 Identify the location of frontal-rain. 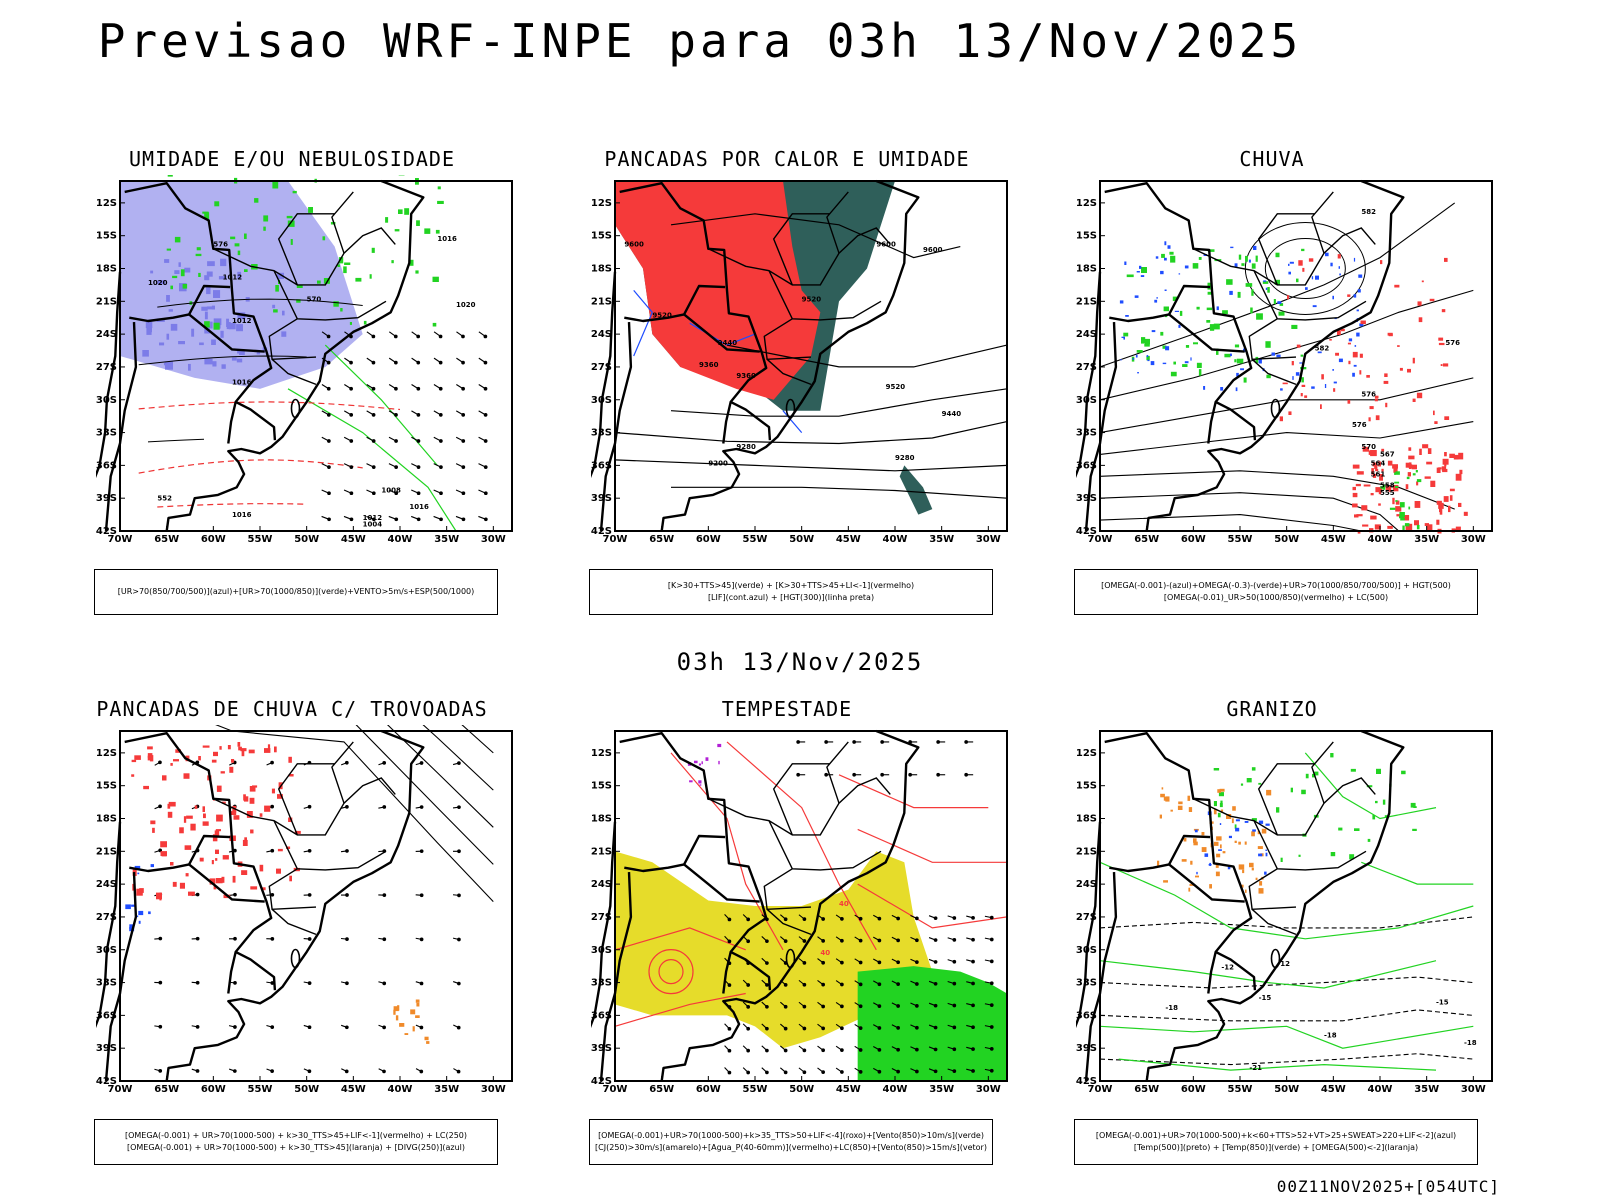
(1410, 489).